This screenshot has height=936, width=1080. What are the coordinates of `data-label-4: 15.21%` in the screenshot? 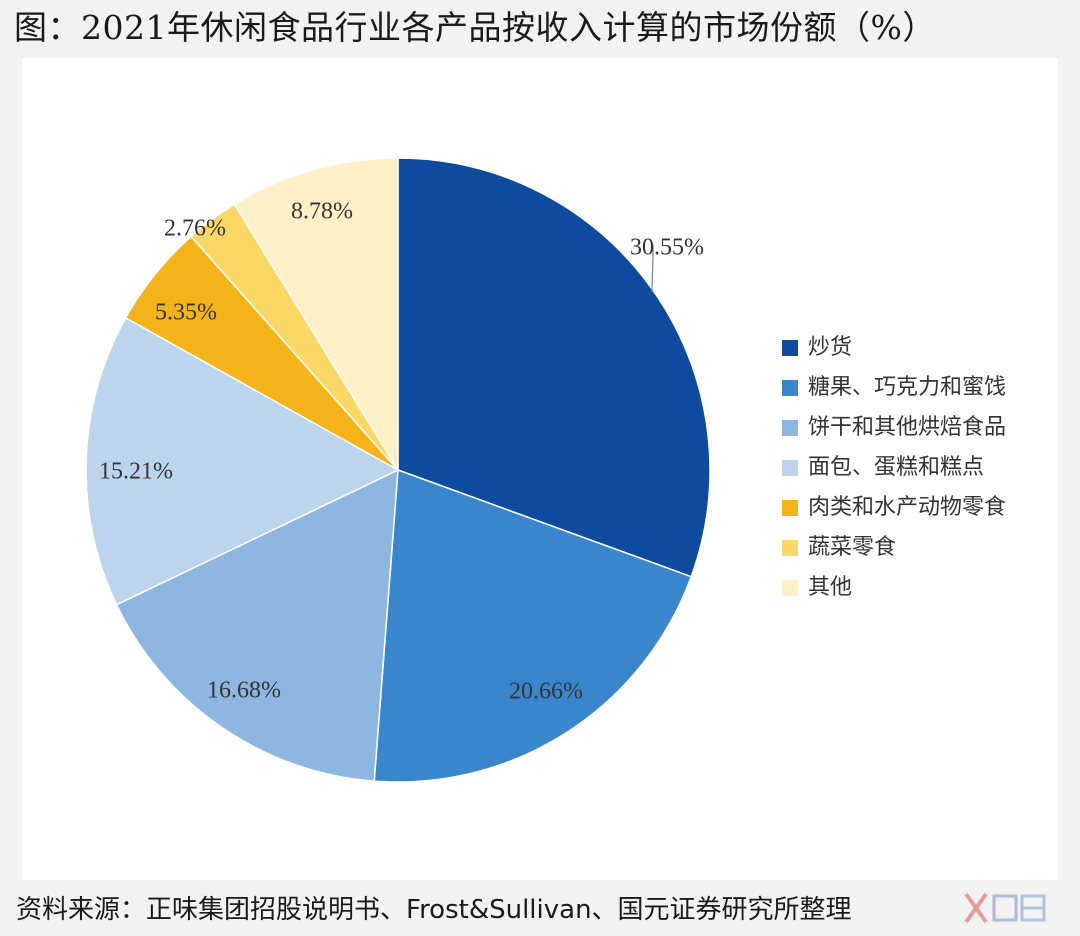 It's located at (136, 472).